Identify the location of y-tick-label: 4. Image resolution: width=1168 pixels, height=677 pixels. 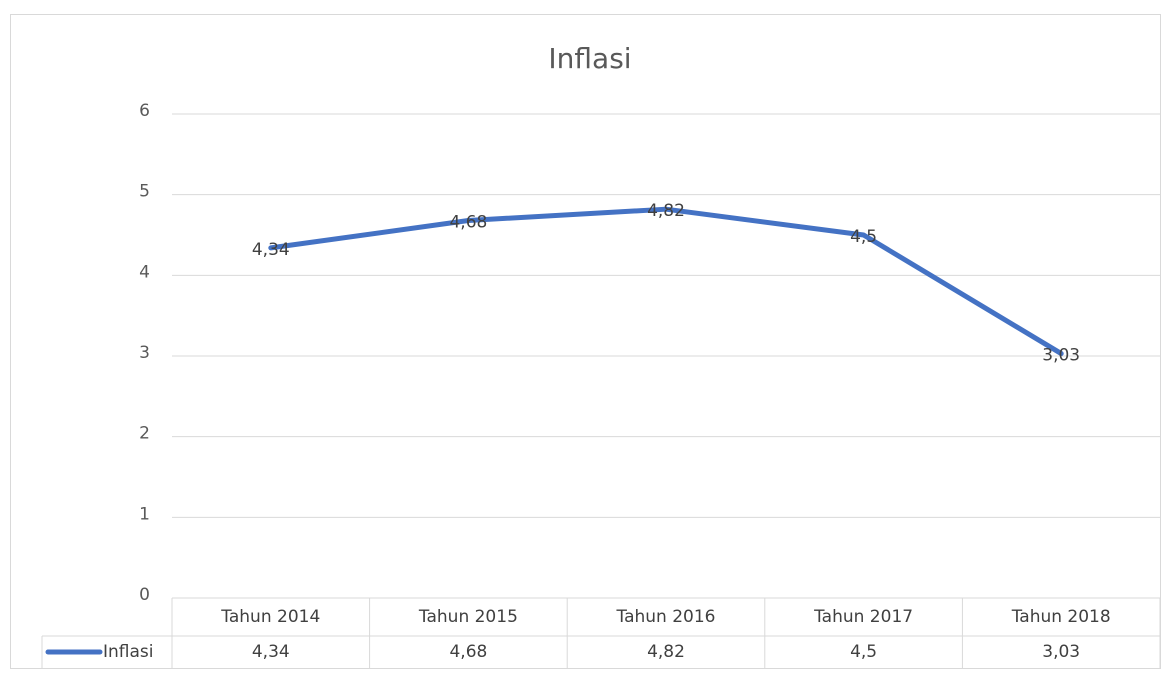
(144, 272).